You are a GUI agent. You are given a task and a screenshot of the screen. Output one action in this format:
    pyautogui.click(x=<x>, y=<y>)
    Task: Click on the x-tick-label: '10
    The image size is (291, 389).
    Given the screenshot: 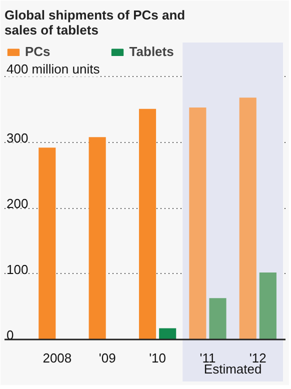 What is the action you would take?
    pyautogui.click(x=157, y=358)
    